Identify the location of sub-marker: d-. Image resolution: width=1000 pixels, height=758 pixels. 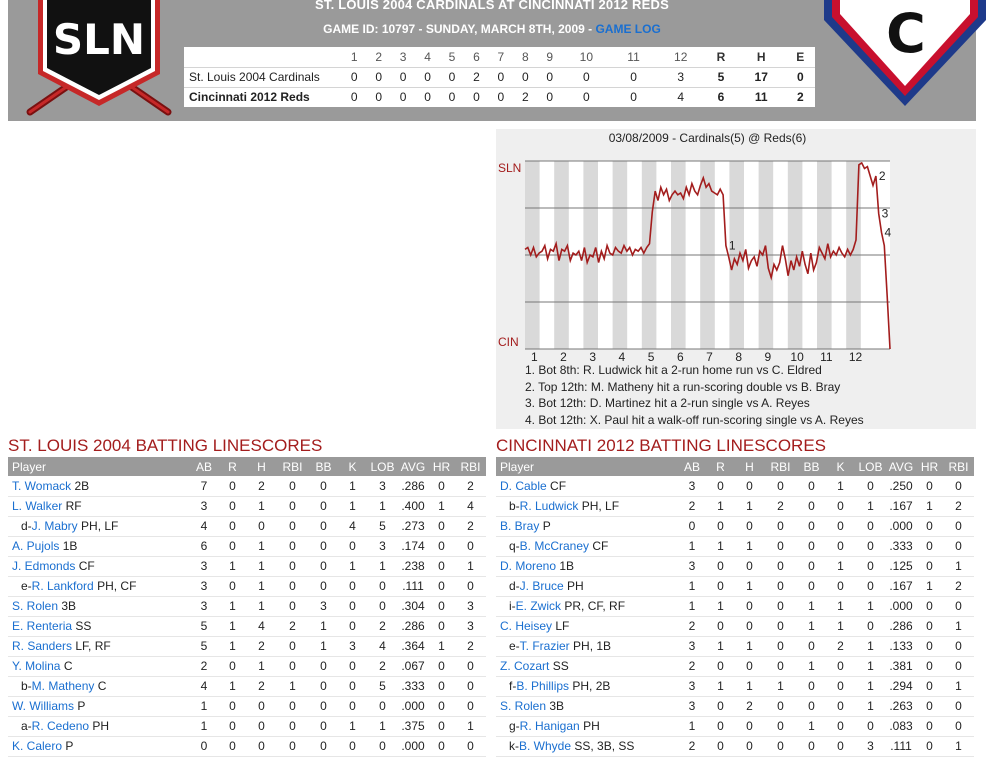
(26, 526).